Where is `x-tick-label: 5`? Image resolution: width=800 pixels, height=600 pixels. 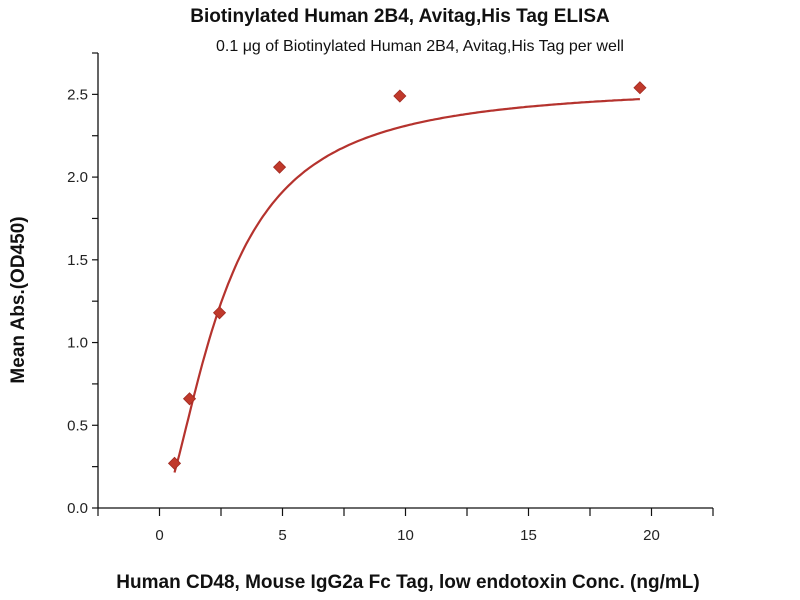 x-tick-label: 5 is located at coordinates (282, 535).